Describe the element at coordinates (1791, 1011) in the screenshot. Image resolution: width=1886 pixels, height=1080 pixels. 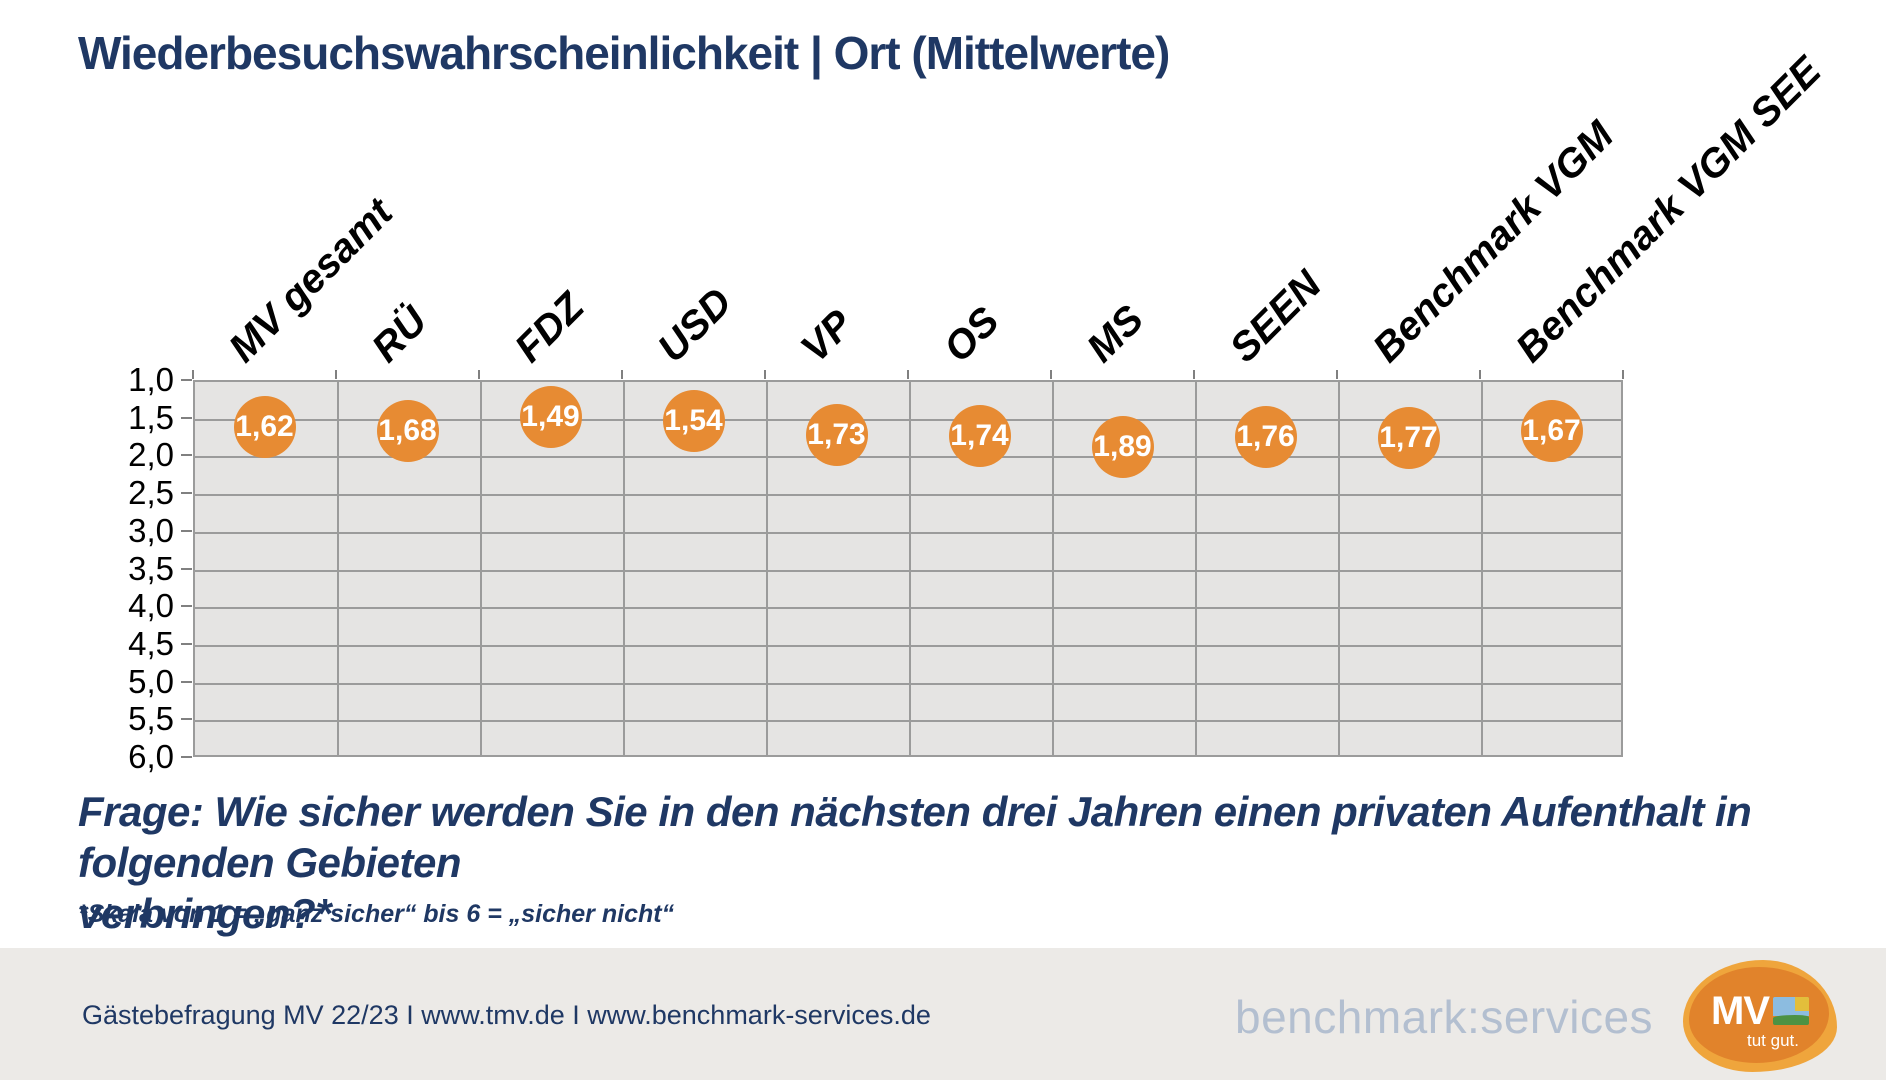
I see `mv-landscape-icon` at that location.